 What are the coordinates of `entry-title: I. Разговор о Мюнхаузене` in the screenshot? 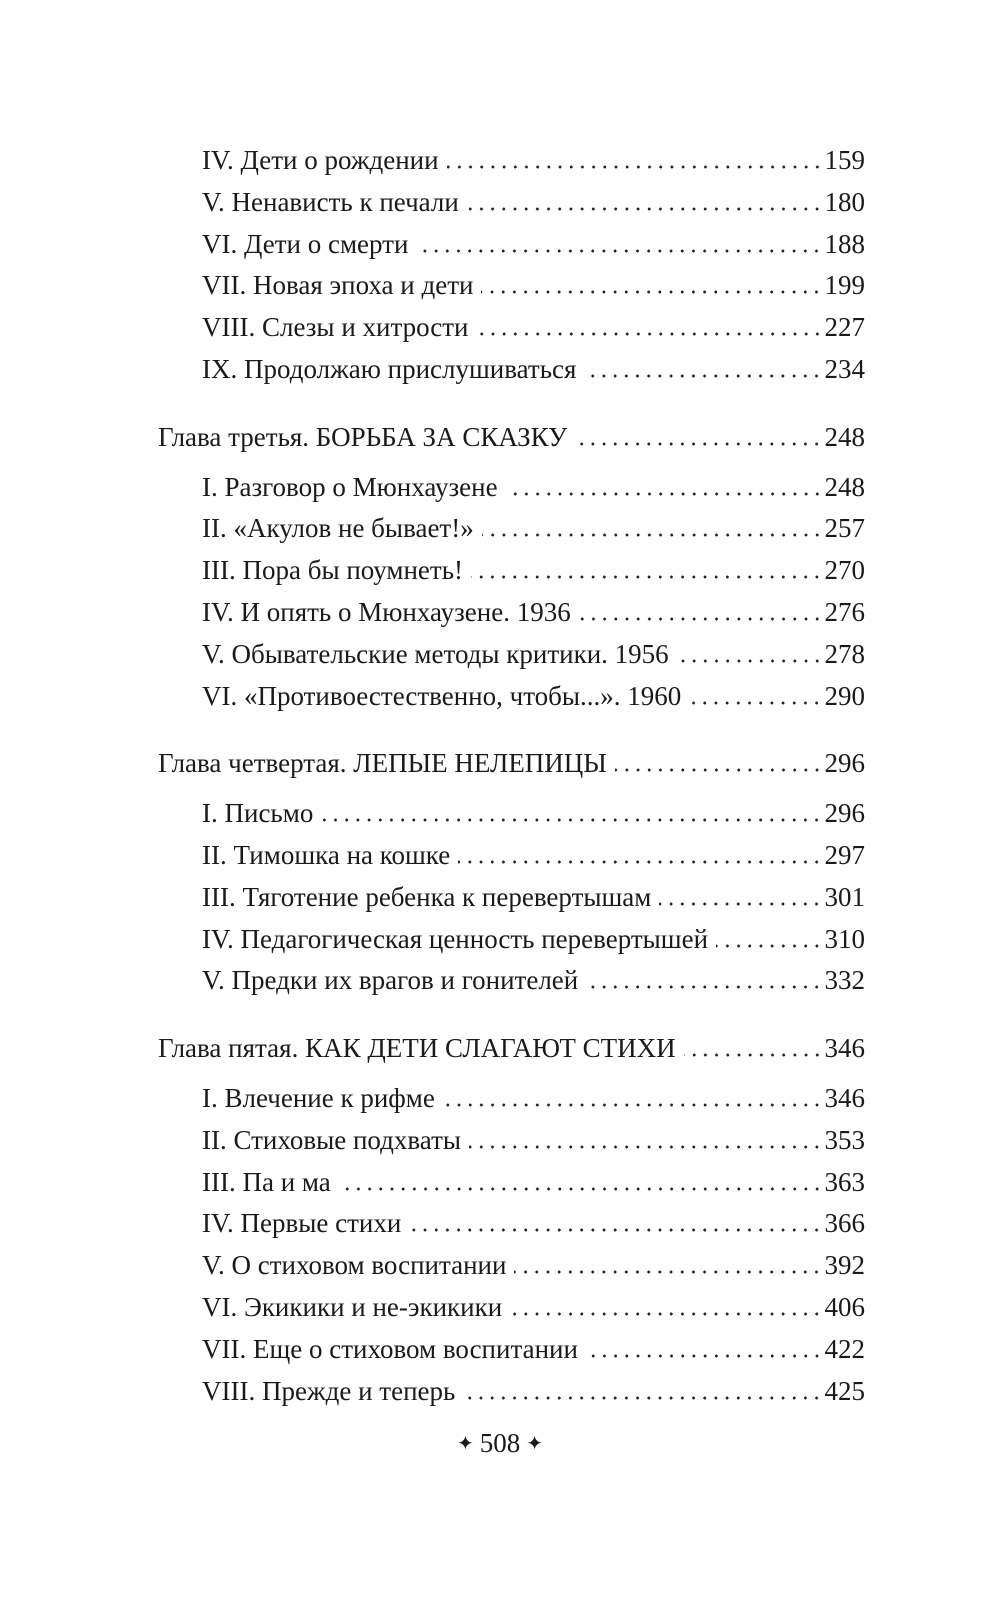 It's located at (350, 486).